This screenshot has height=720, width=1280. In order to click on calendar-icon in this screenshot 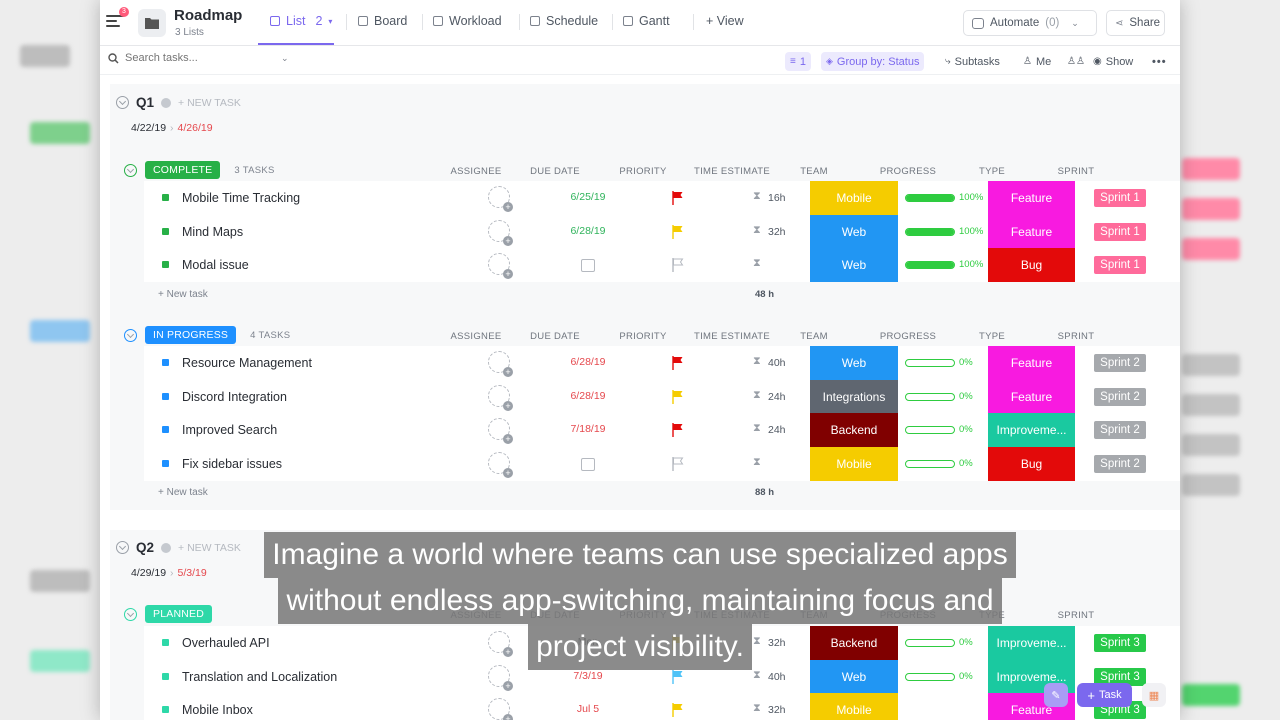, I will do `click(588, 465)`.